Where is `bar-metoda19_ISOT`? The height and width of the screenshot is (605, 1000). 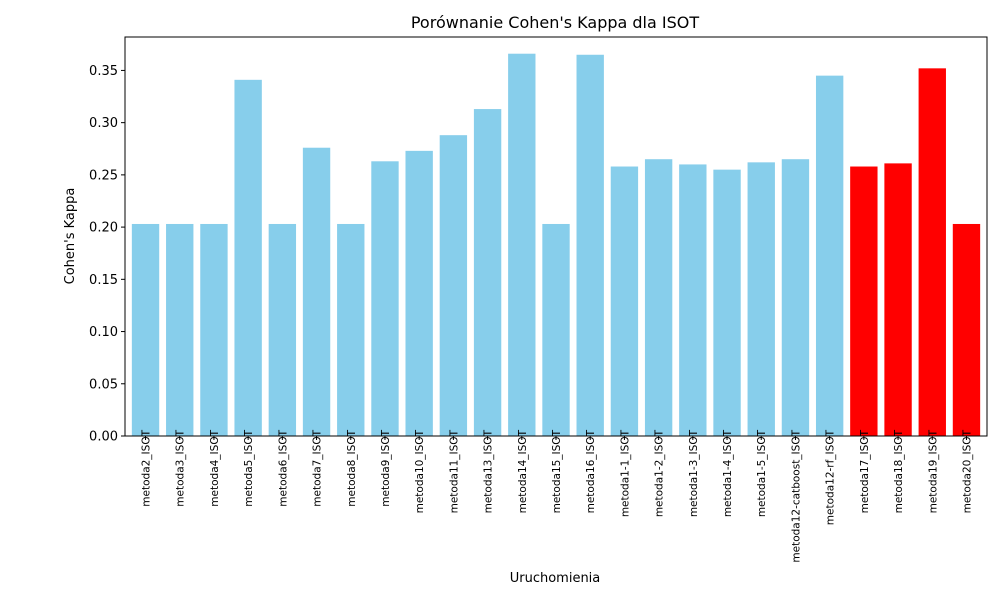 bar-metoda19_ISOT is located at coordinates (932, 252).